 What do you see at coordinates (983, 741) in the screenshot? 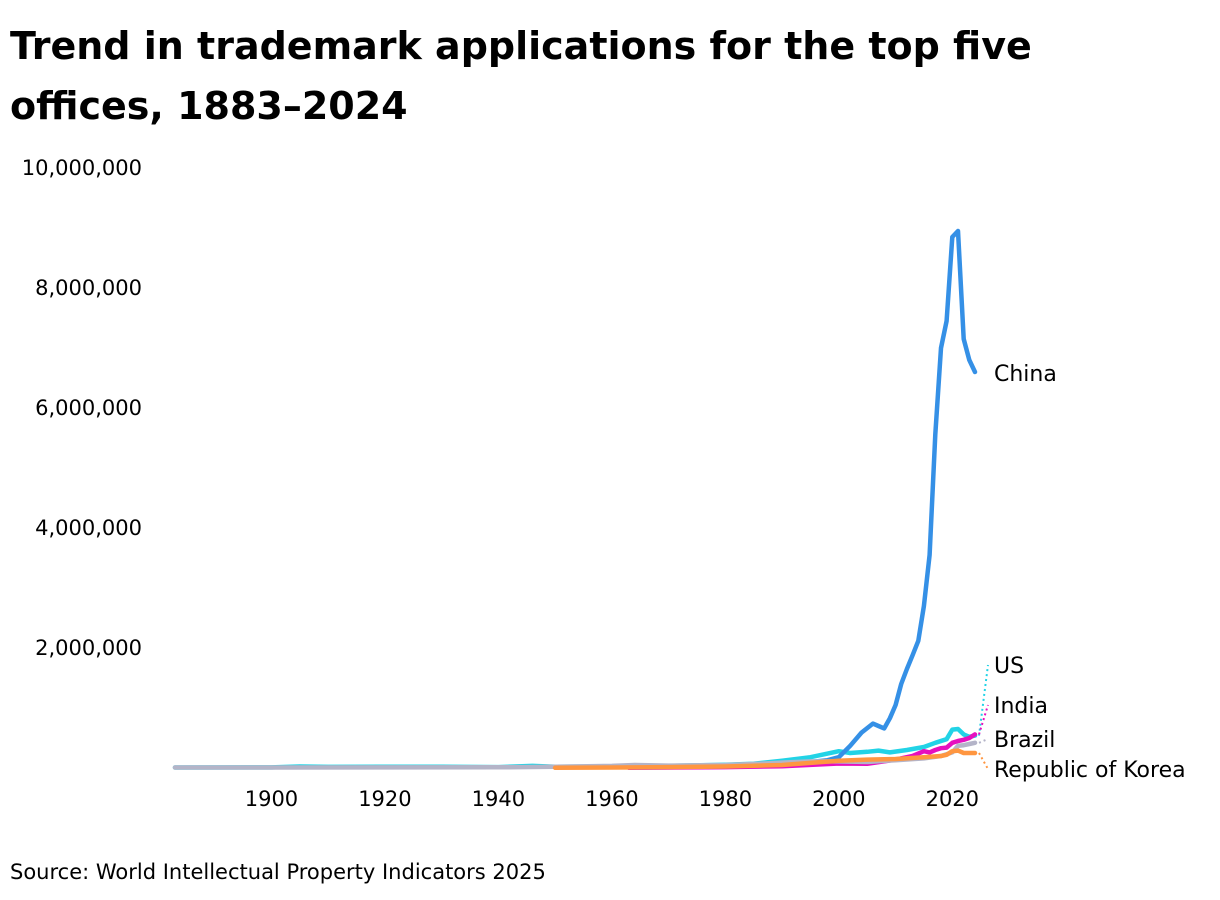
I see `leader-brazil` at bounding box center [983, 741].